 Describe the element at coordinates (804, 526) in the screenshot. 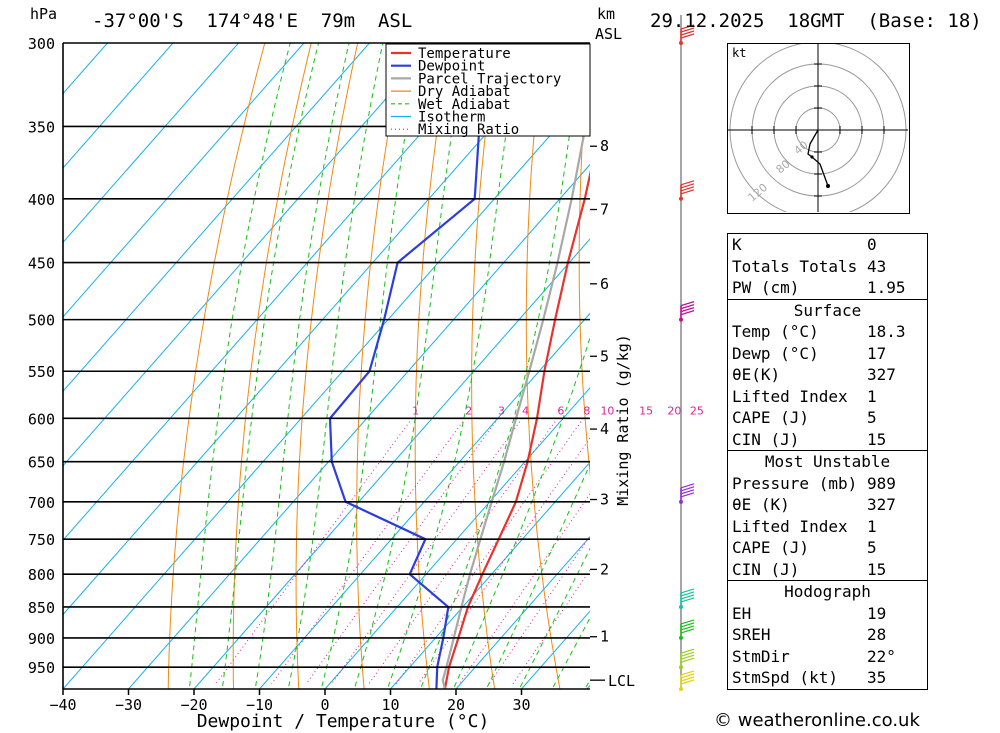

I see `index-row: Lifted Index 1` at that location.